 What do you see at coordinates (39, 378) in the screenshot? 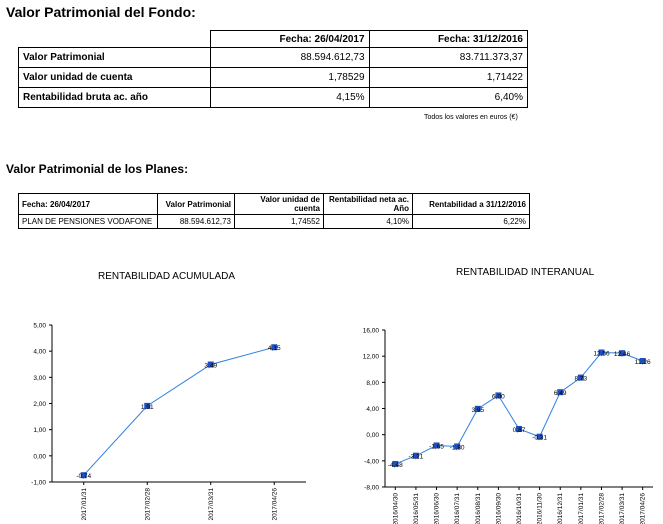
I see `y-tick-label: 3,00` at bounding box center [39, 378].